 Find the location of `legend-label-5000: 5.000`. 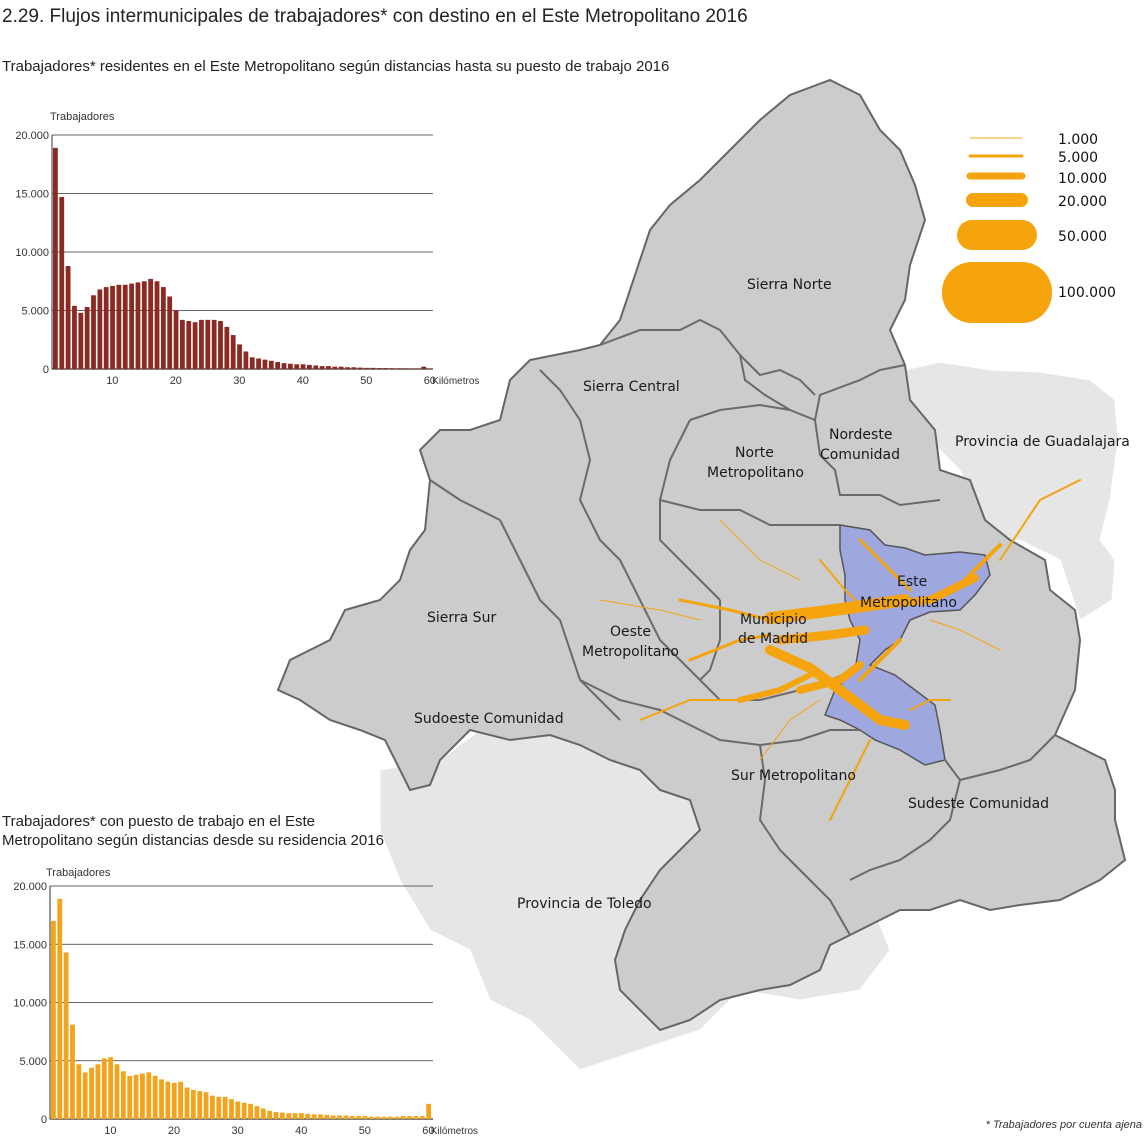

legend-label-5000: 5.000 is located at coordinates (1078, 158).